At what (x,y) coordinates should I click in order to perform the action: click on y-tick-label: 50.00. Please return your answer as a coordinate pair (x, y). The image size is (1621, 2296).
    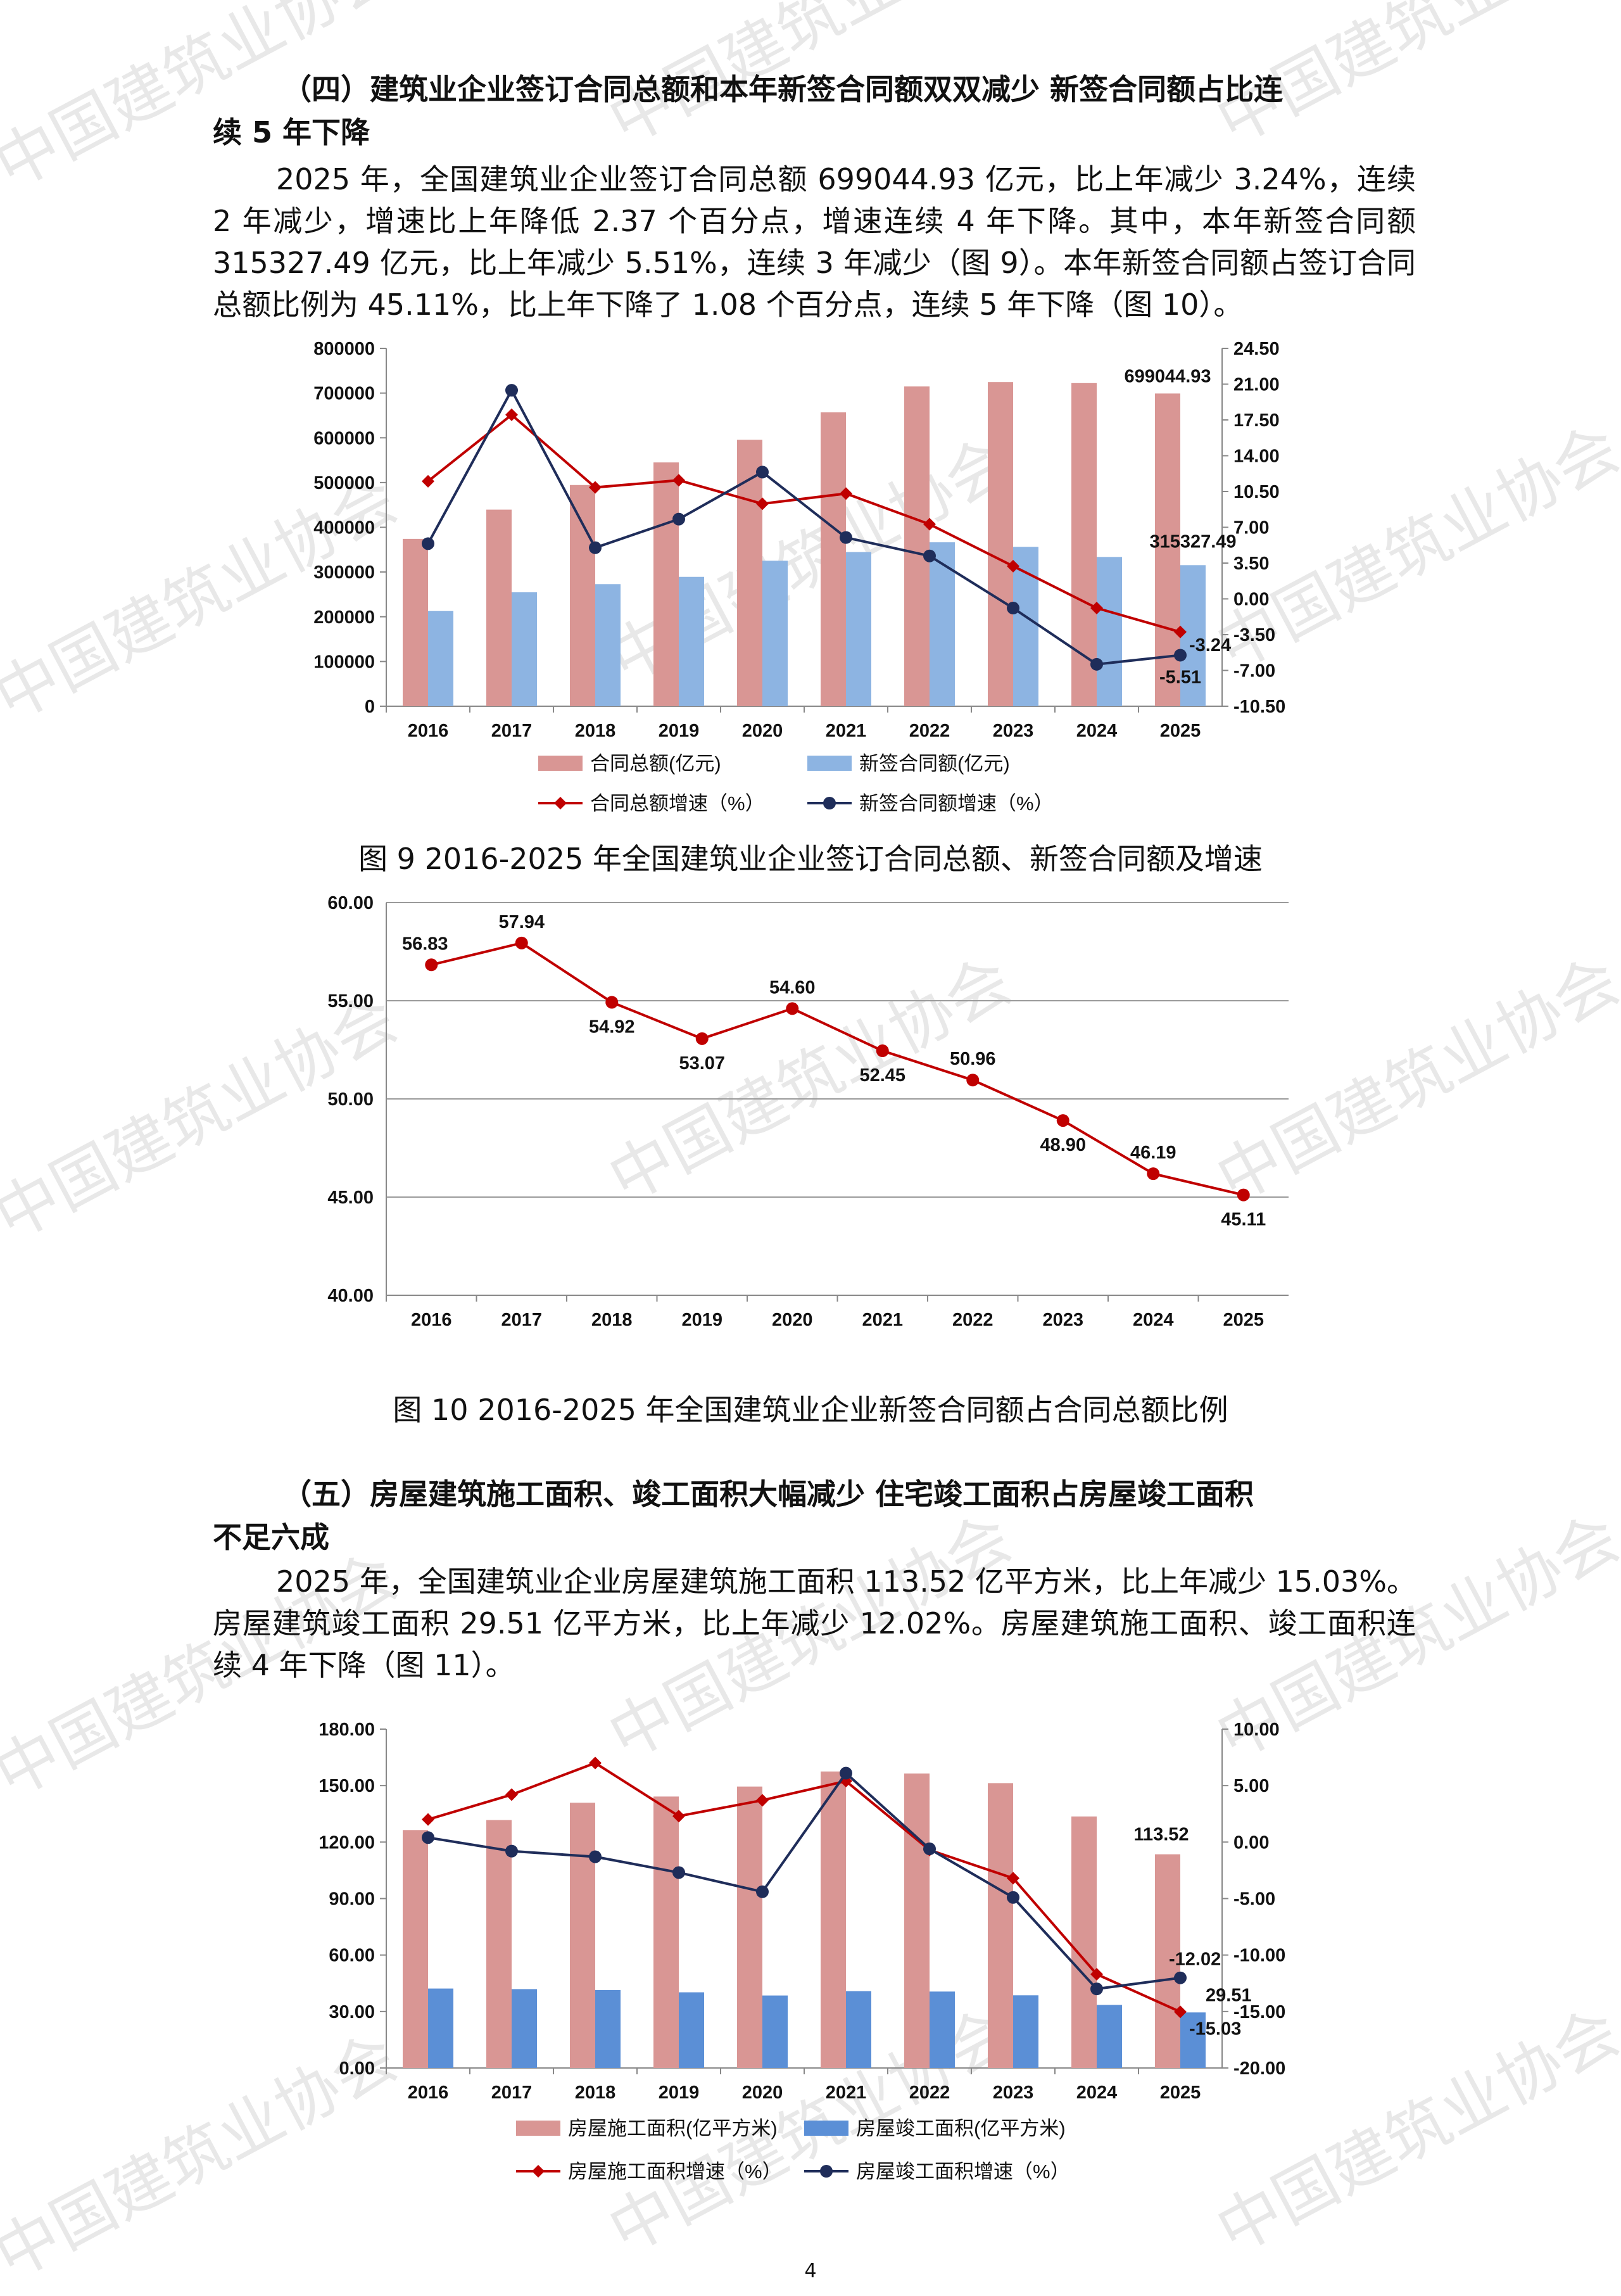
    Looking at the image, I should click on (351, 1100).